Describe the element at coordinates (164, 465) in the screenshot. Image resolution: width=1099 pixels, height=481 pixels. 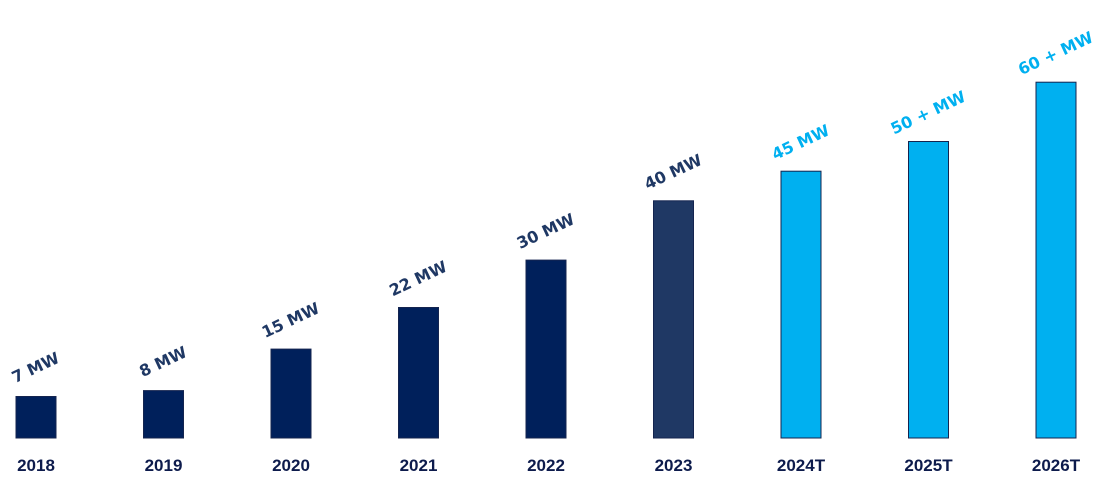
I see `x-tick-label-2019: 2019` at that location.